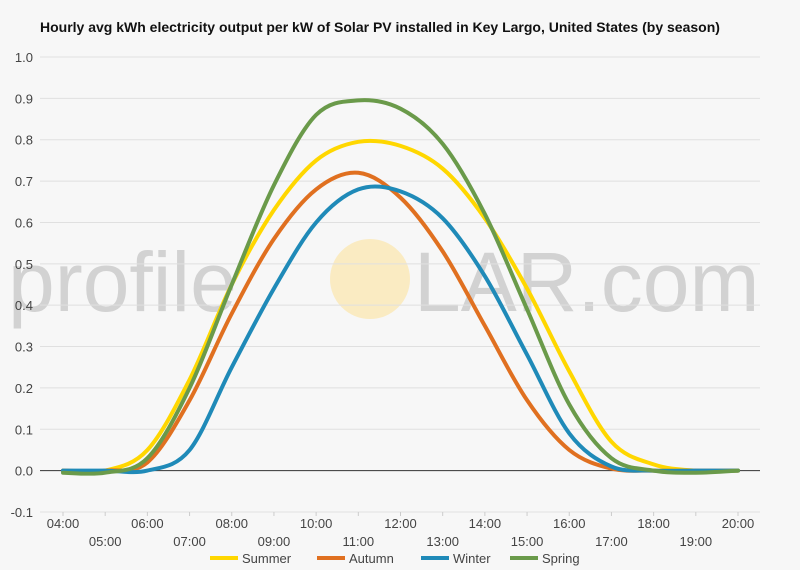  What do you see at coordinates (400, 523) in the screenshot?
I see `x-tick-label: 12:00` at bounding box center [400, 523].